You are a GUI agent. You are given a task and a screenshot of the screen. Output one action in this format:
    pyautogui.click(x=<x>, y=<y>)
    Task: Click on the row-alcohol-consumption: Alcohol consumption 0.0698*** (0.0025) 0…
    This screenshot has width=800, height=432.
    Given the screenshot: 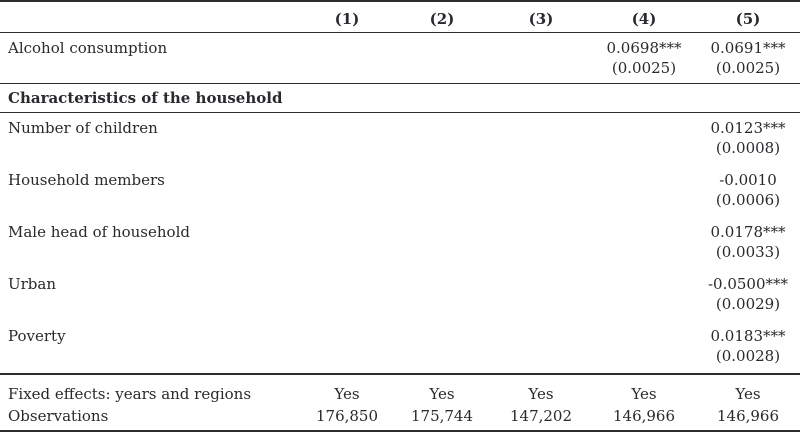 What is the action you would take?
    pyautogui.click(x=400, y=58)
    